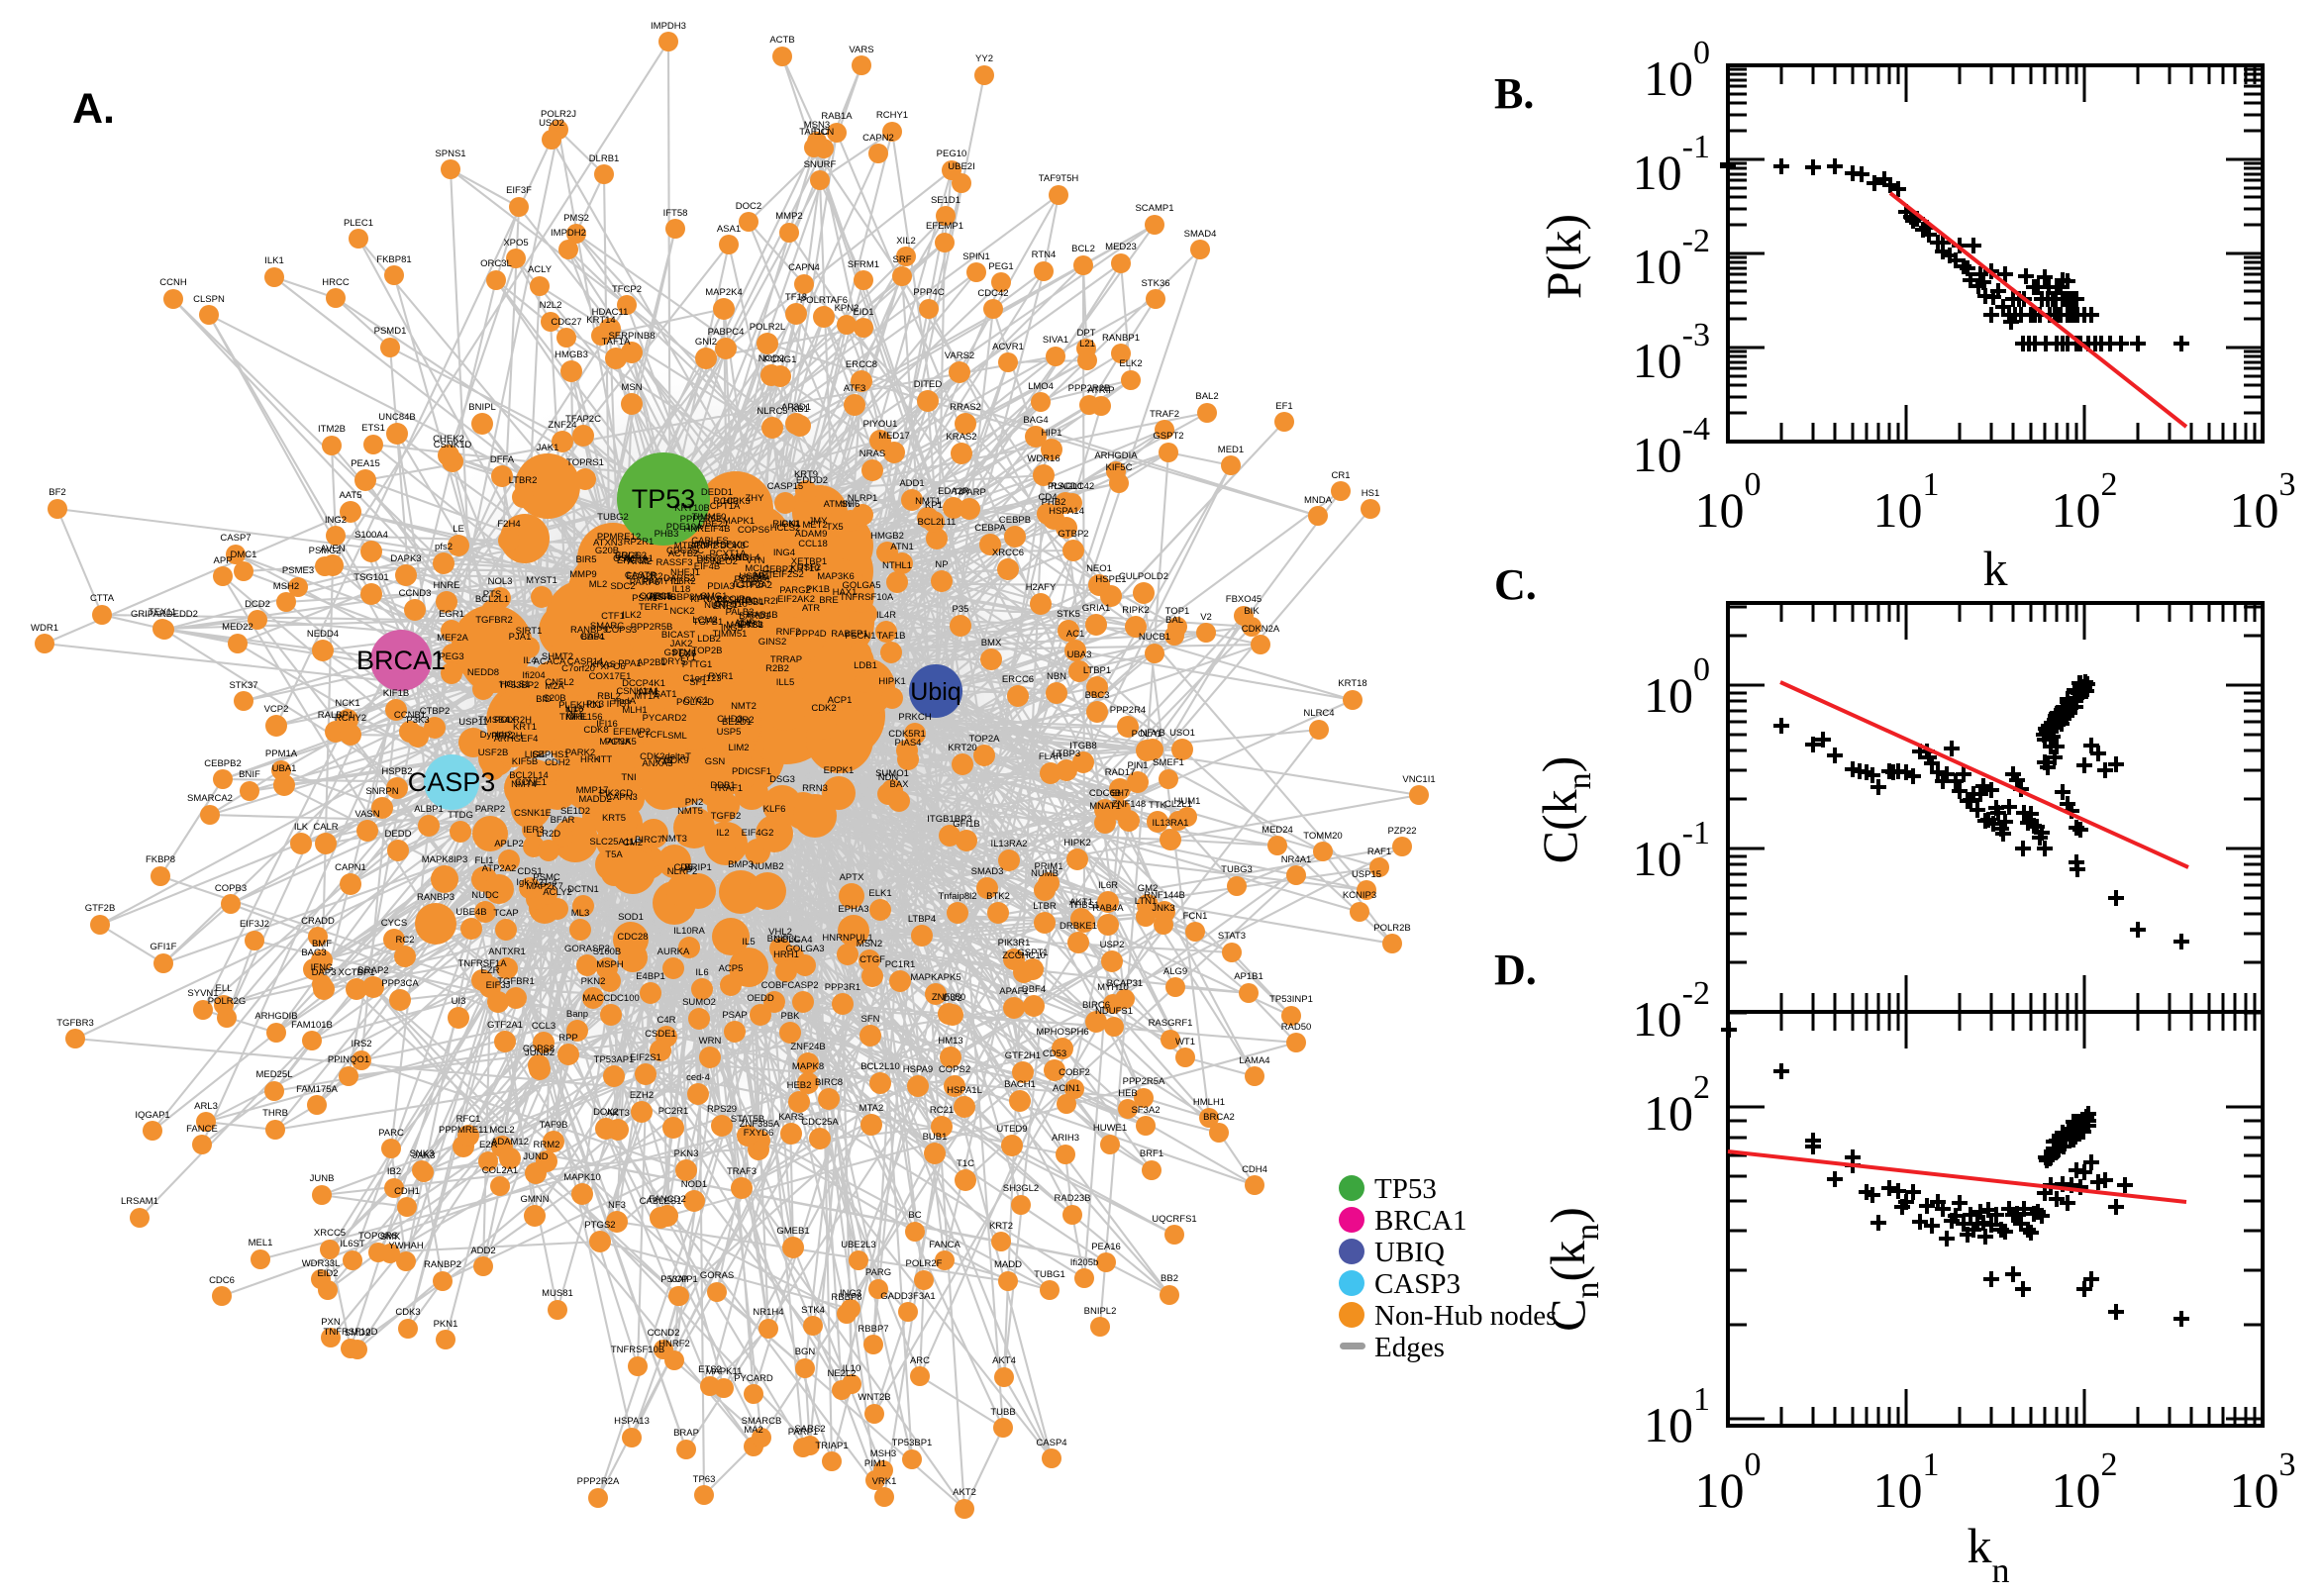 The height and width of the screenshot is (1596, 2323). Describe the element at coordinates (545, 887) in the screenshot. I see `svg-text: MAP2K7` at that location.